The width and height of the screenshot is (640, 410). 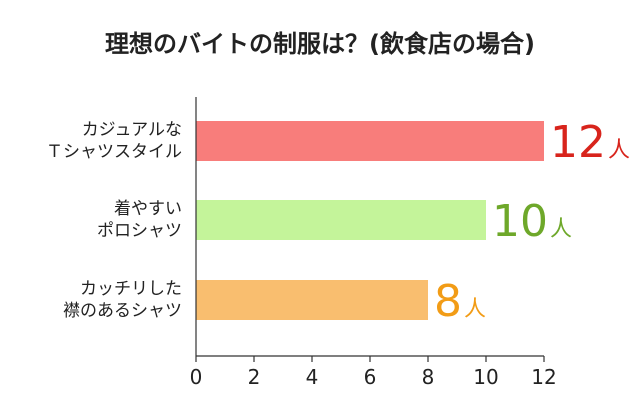 I want to click on value-number: 12, so click(x=578, y=142).